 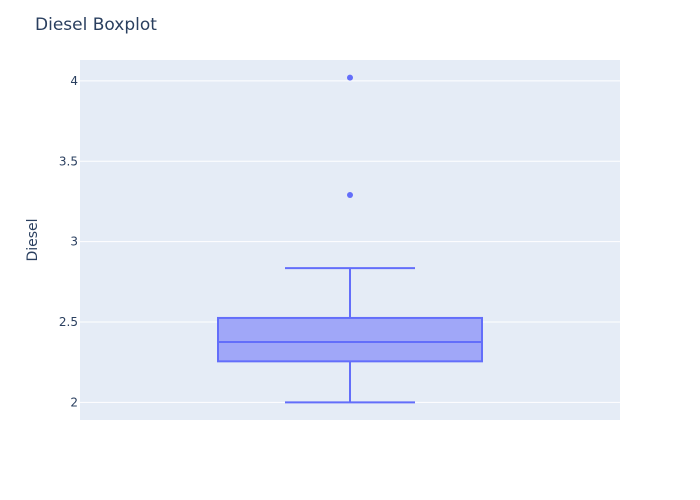 I want to click on y-tick-labels: 2 2.5 3 3.5 4, so click(x=68, y=241).